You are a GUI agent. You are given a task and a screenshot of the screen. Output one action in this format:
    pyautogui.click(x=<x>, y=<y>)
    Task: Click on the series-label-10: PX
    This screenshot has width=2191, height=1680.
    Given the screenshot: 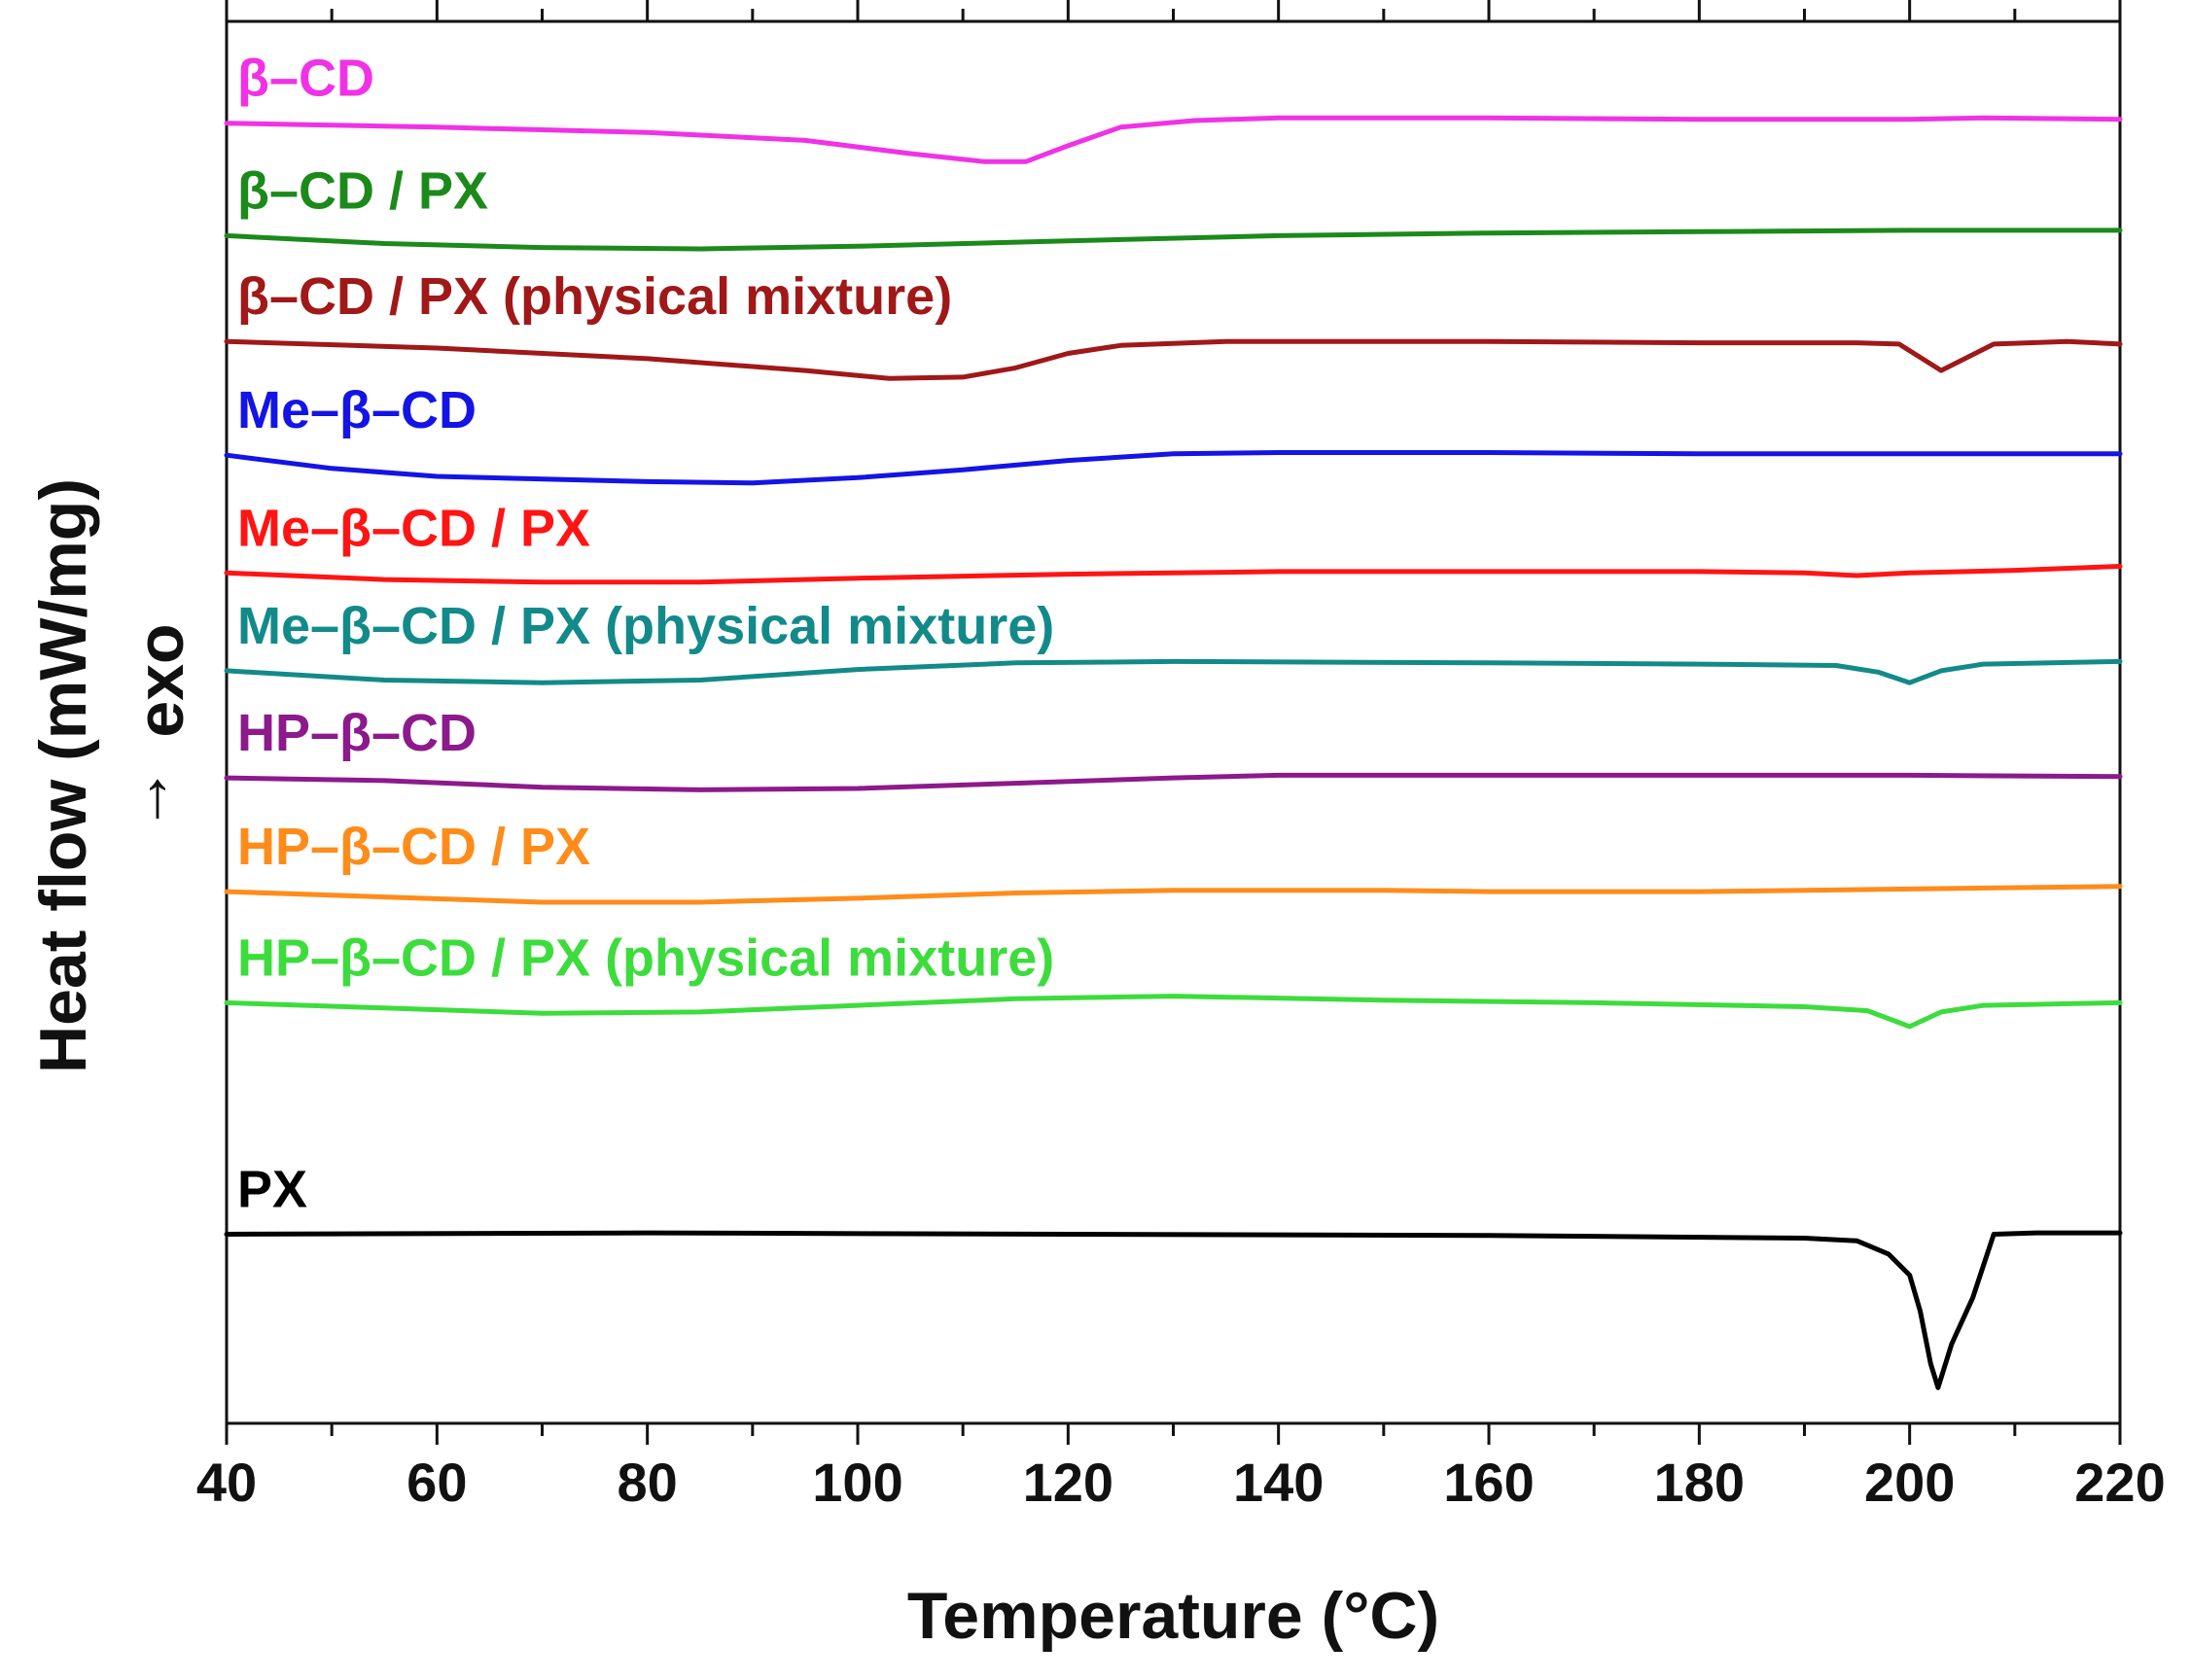 What is the action you would take?
    pyautogui.click(x=272, y=1189)
    